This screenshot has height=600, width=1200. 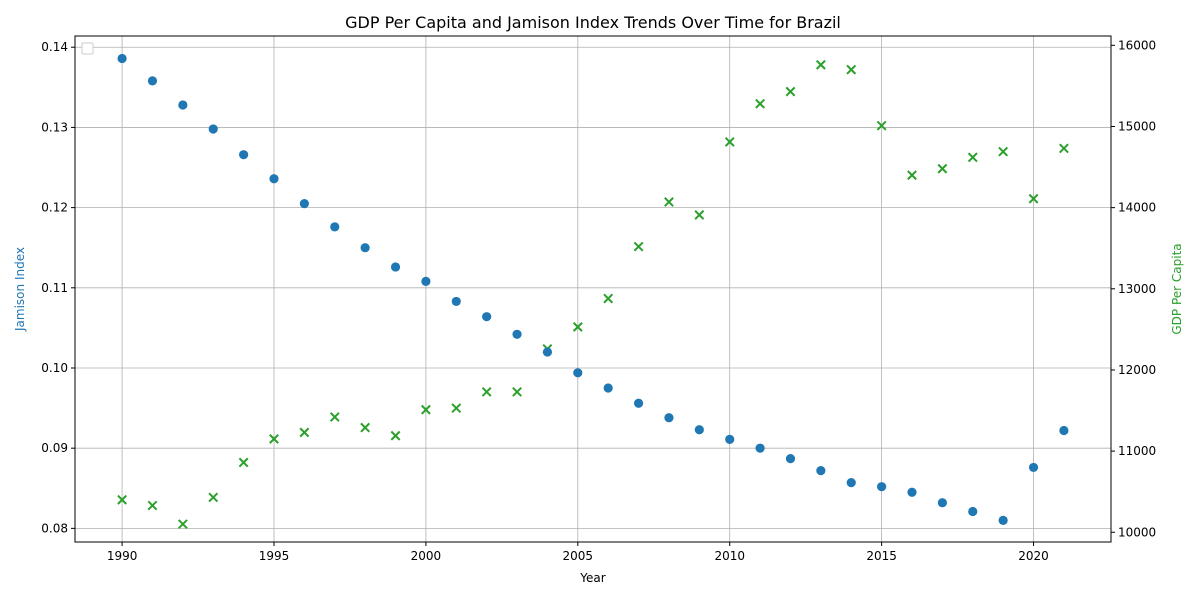 I want to click on y-left-tick-label: 0.12, so click(x=54, y=208).